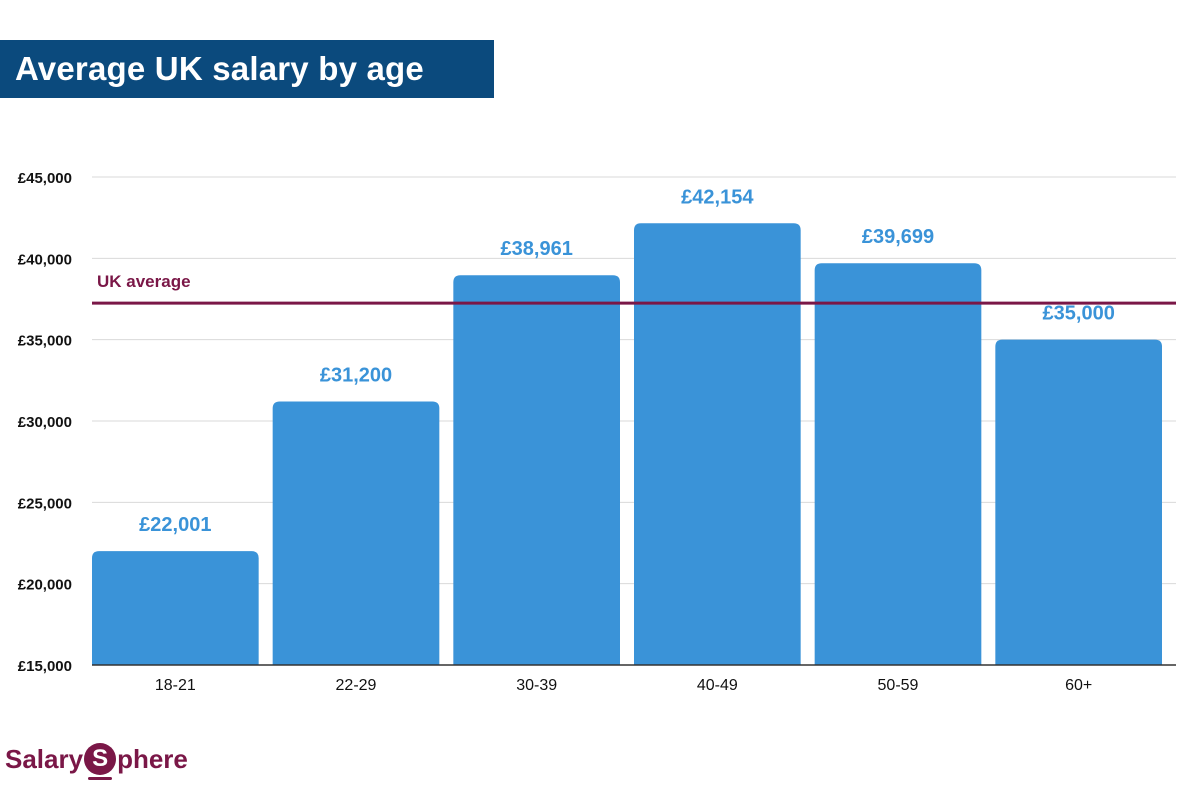 The height and width of the screenshot is (800, 1200). I want to click on bar-value-label: £39,699, so click(898, 237).